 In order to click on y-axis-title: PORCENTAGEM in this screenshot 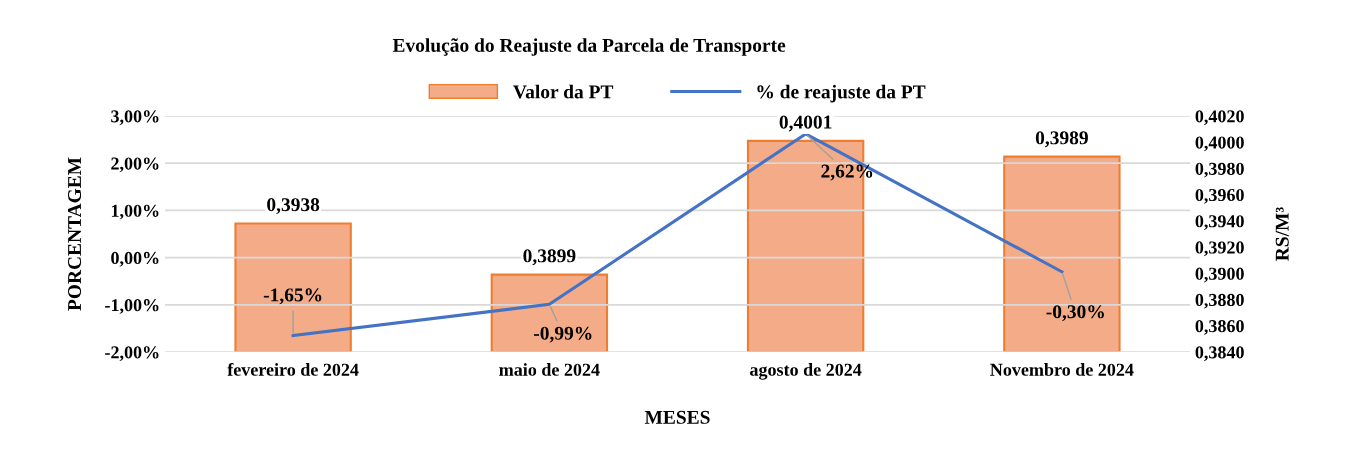, I will do `click(75, 234)`.